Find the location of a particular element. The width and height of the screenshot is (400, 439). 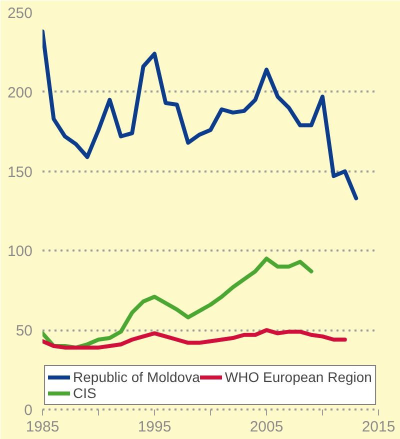

y-tick-label: 50 is located at coordinates (24, 331).